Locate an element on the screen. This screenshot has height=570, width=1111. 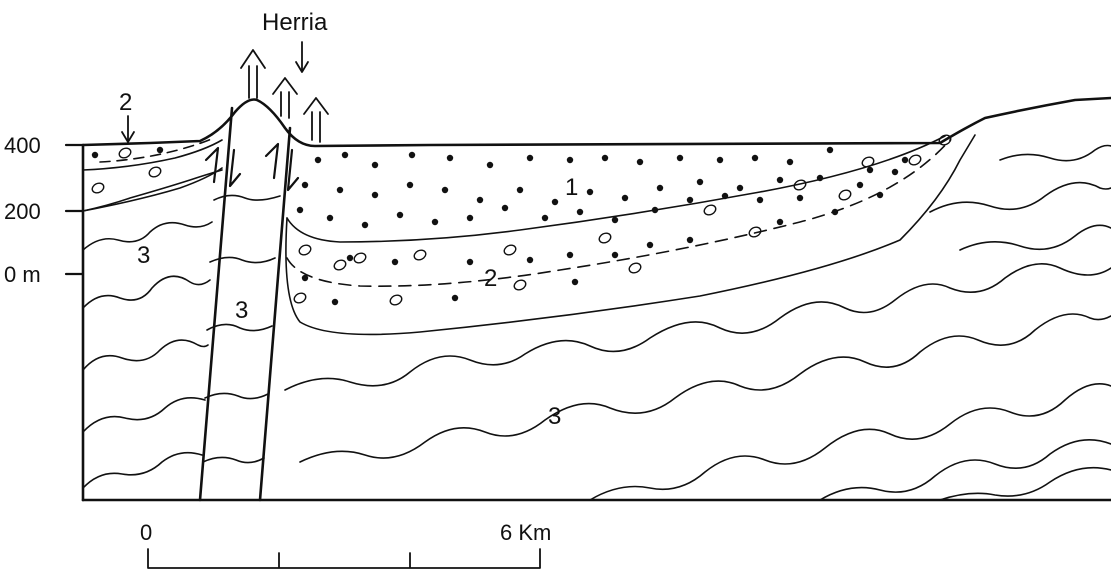
basement-foliation-block is located at coordinates (241, 329).